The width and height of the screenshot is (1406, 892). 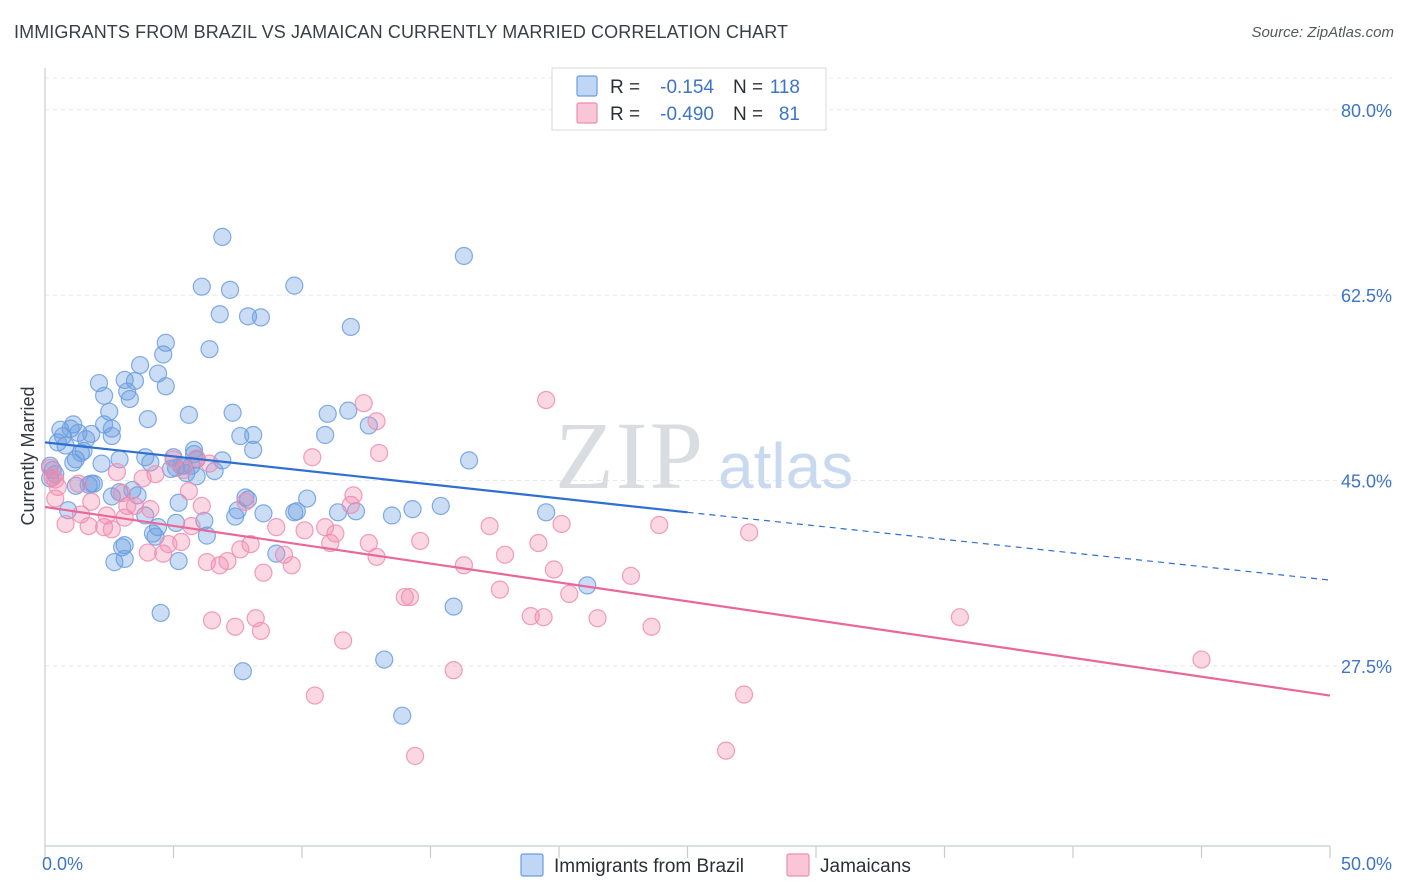 What do you see at coordinates (630, 455) in the screenshot?
I see `watermark-zip: ZIP` at bounding box center [630, 455].